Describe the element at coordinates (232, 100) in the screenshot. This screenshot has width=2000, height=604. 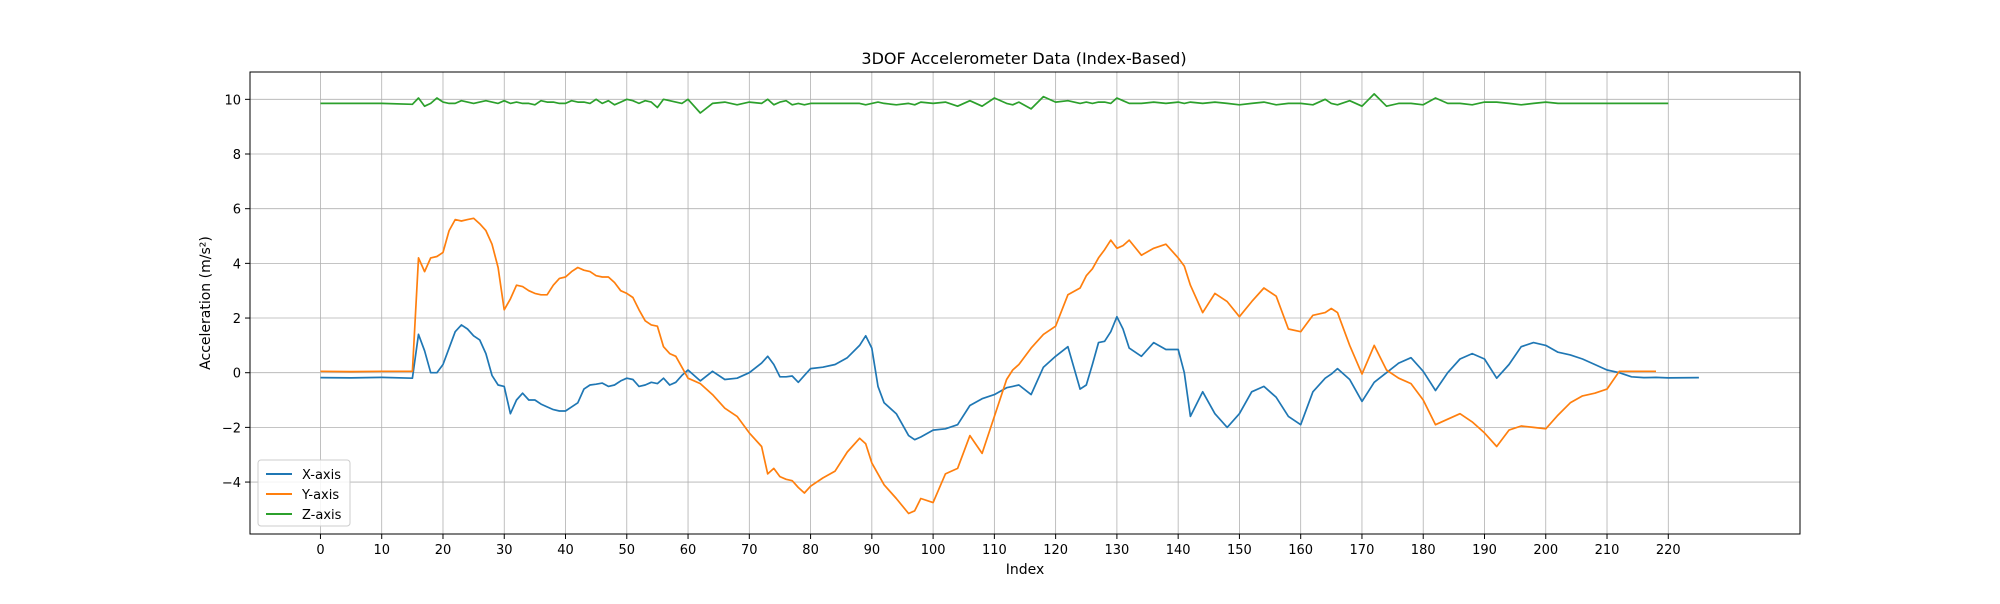
I see `y-tick-label: 10` at that location.